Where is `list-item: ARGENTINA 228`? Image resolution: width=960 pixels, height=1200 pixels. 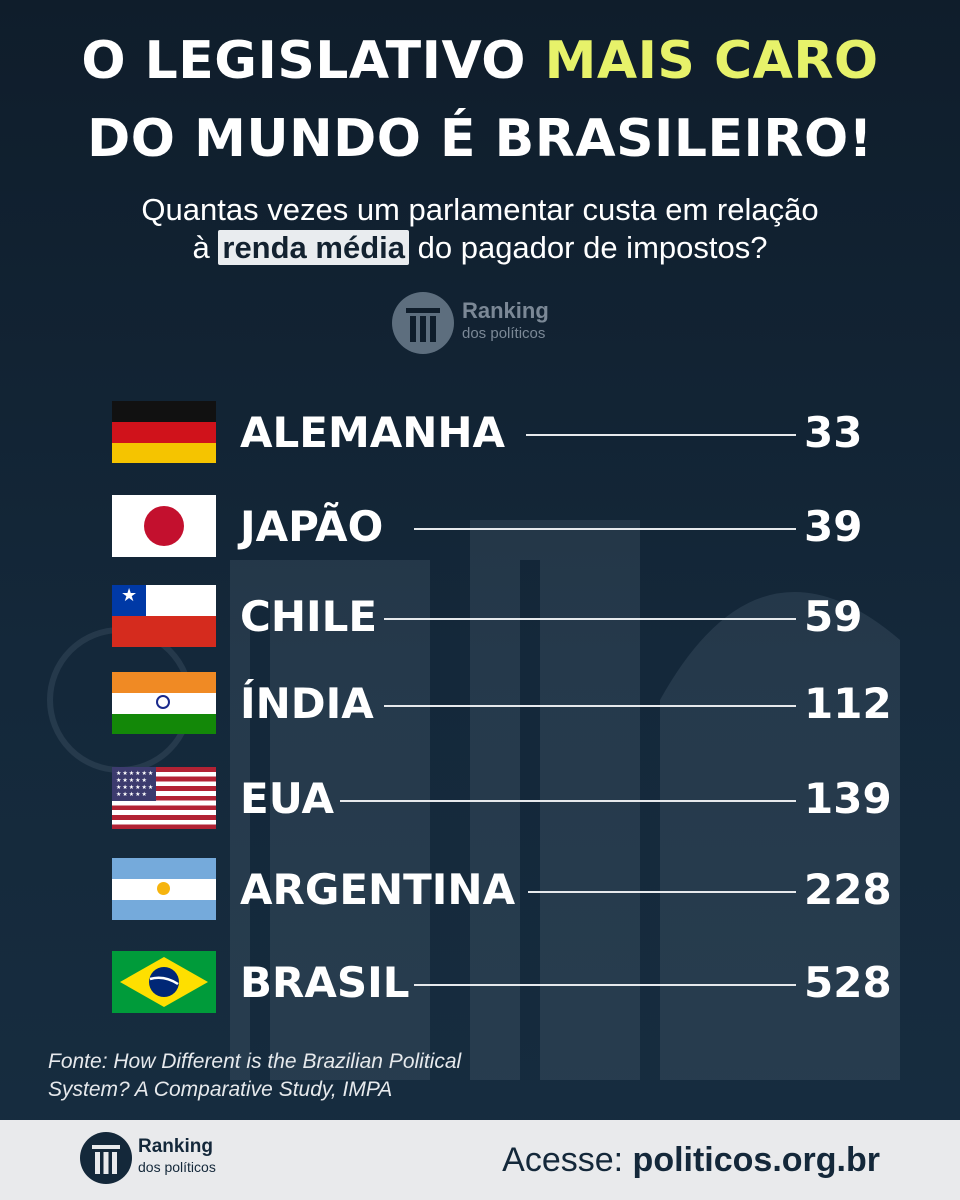 list-item: ARGENTINA 228 is located at coordinates (480, 893).